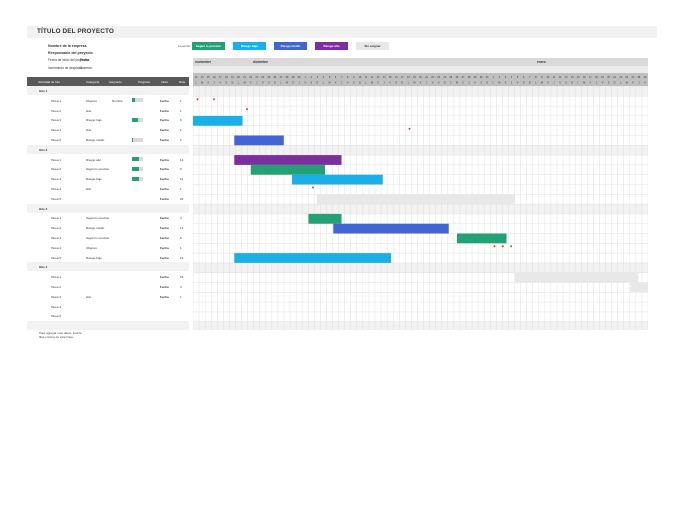 Image resolution: width=675 pixels, height=520 pixels. What do you see at coordinates (94, 159) in the screenshot?
I see `task-category: Riesgo alto` at bounding box center [94, 159].